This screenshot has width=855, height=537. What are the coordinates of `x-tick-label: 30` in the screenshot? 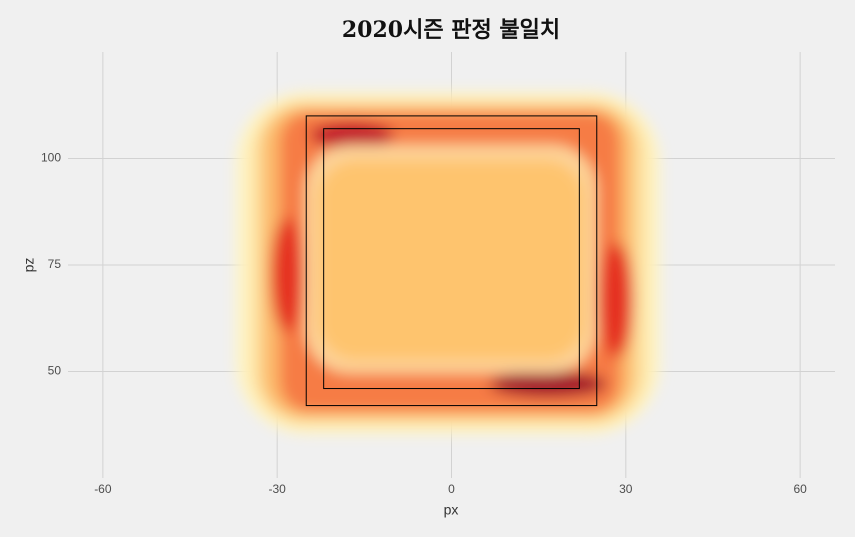 It's located at (626, 489).